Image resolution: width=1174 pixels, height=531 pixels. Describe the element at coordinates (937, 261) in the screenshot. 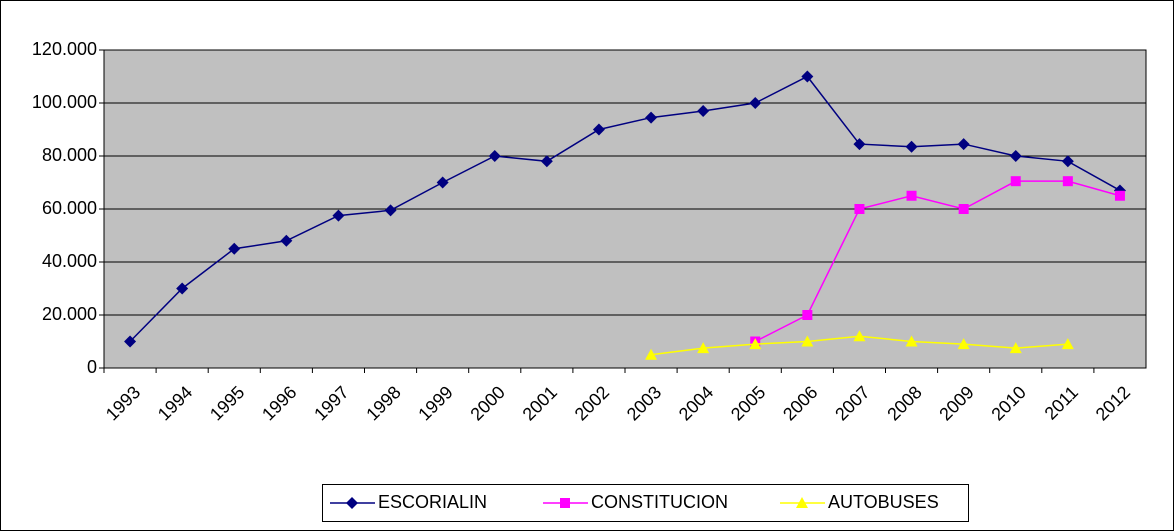

I see `series-line` at that location.